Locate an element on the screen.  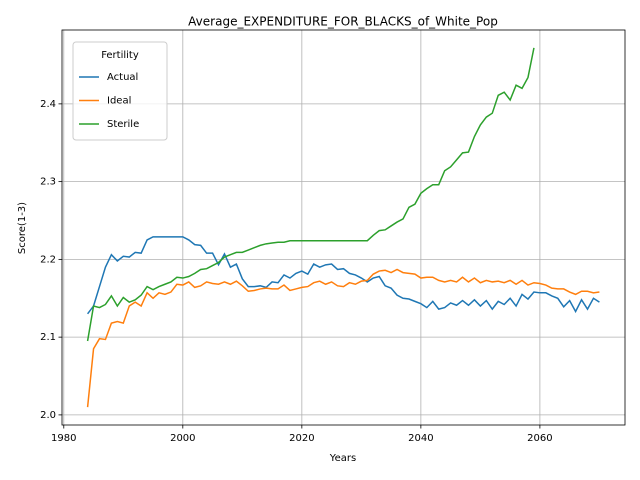
legend-label: Actual is located at coordinates (122, 77).